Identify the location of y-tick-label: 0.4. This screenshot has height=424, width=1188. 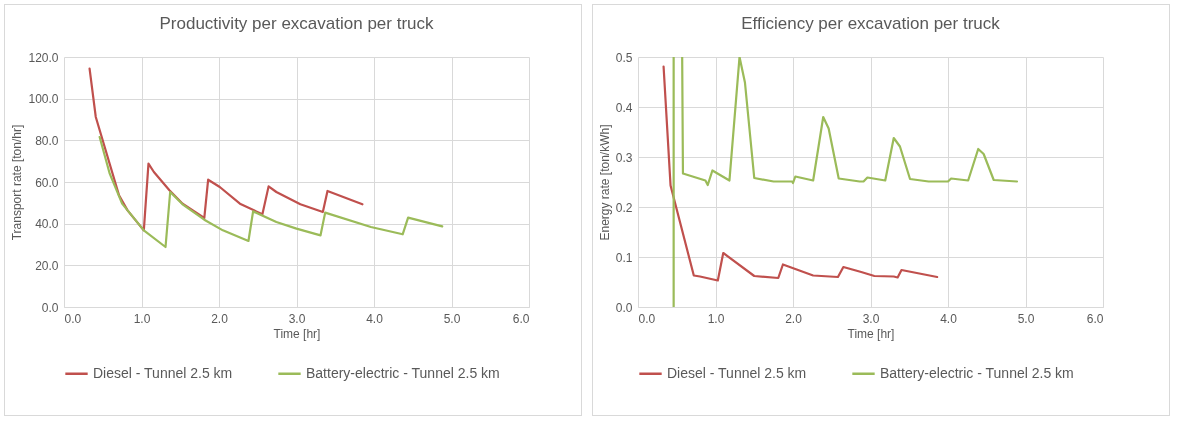
(624, 107).